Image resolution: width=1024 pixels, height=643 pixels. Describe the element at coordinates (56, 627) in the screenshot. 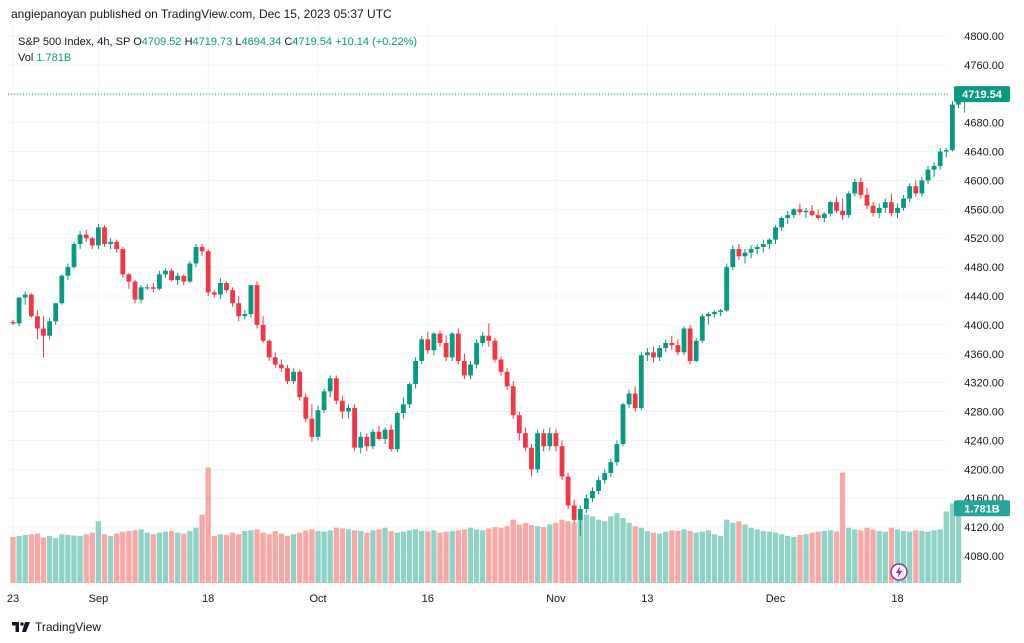

I see `footer-brand: TradingView` at that location.